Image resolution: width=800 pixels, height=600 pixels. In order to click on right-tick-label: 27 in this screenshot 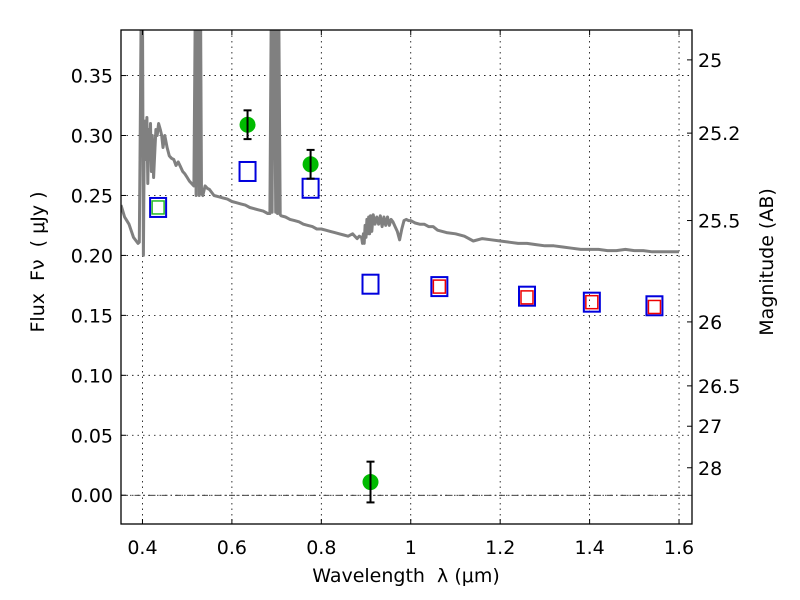, I will do `click(710, 427)`.